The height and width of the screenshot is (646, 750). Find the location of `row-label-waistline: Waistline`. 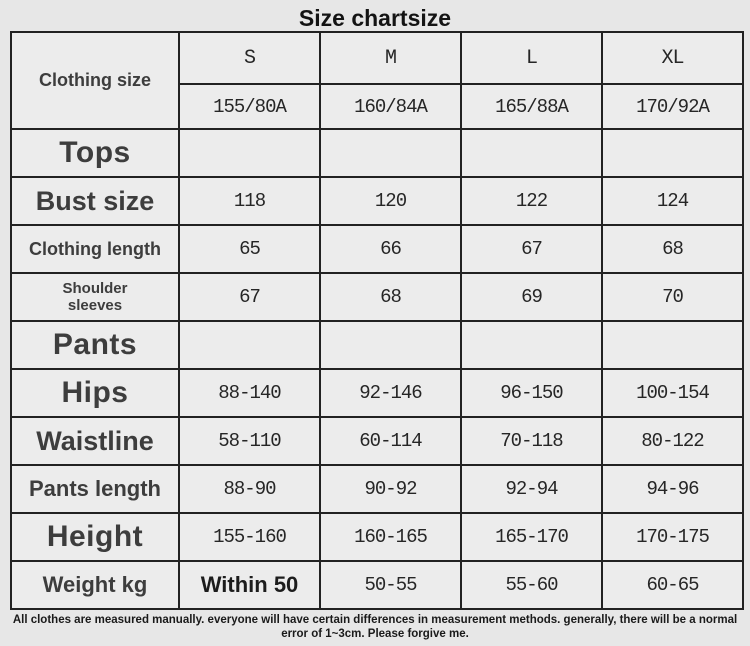

row-label-waistline: Waistline is located at coordinates (95, 441).